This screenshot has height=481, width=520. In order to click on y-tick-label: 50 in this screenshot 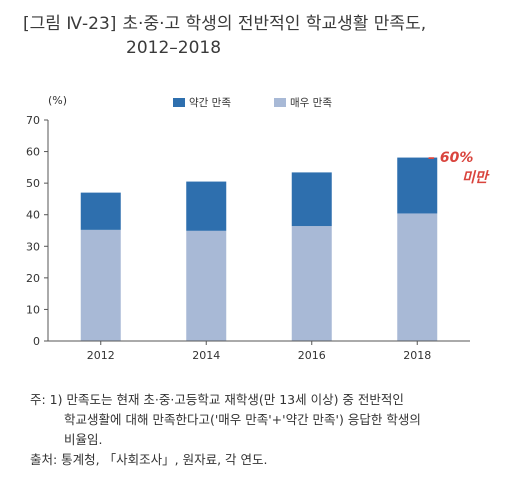, I will do `click(33, 183)`.